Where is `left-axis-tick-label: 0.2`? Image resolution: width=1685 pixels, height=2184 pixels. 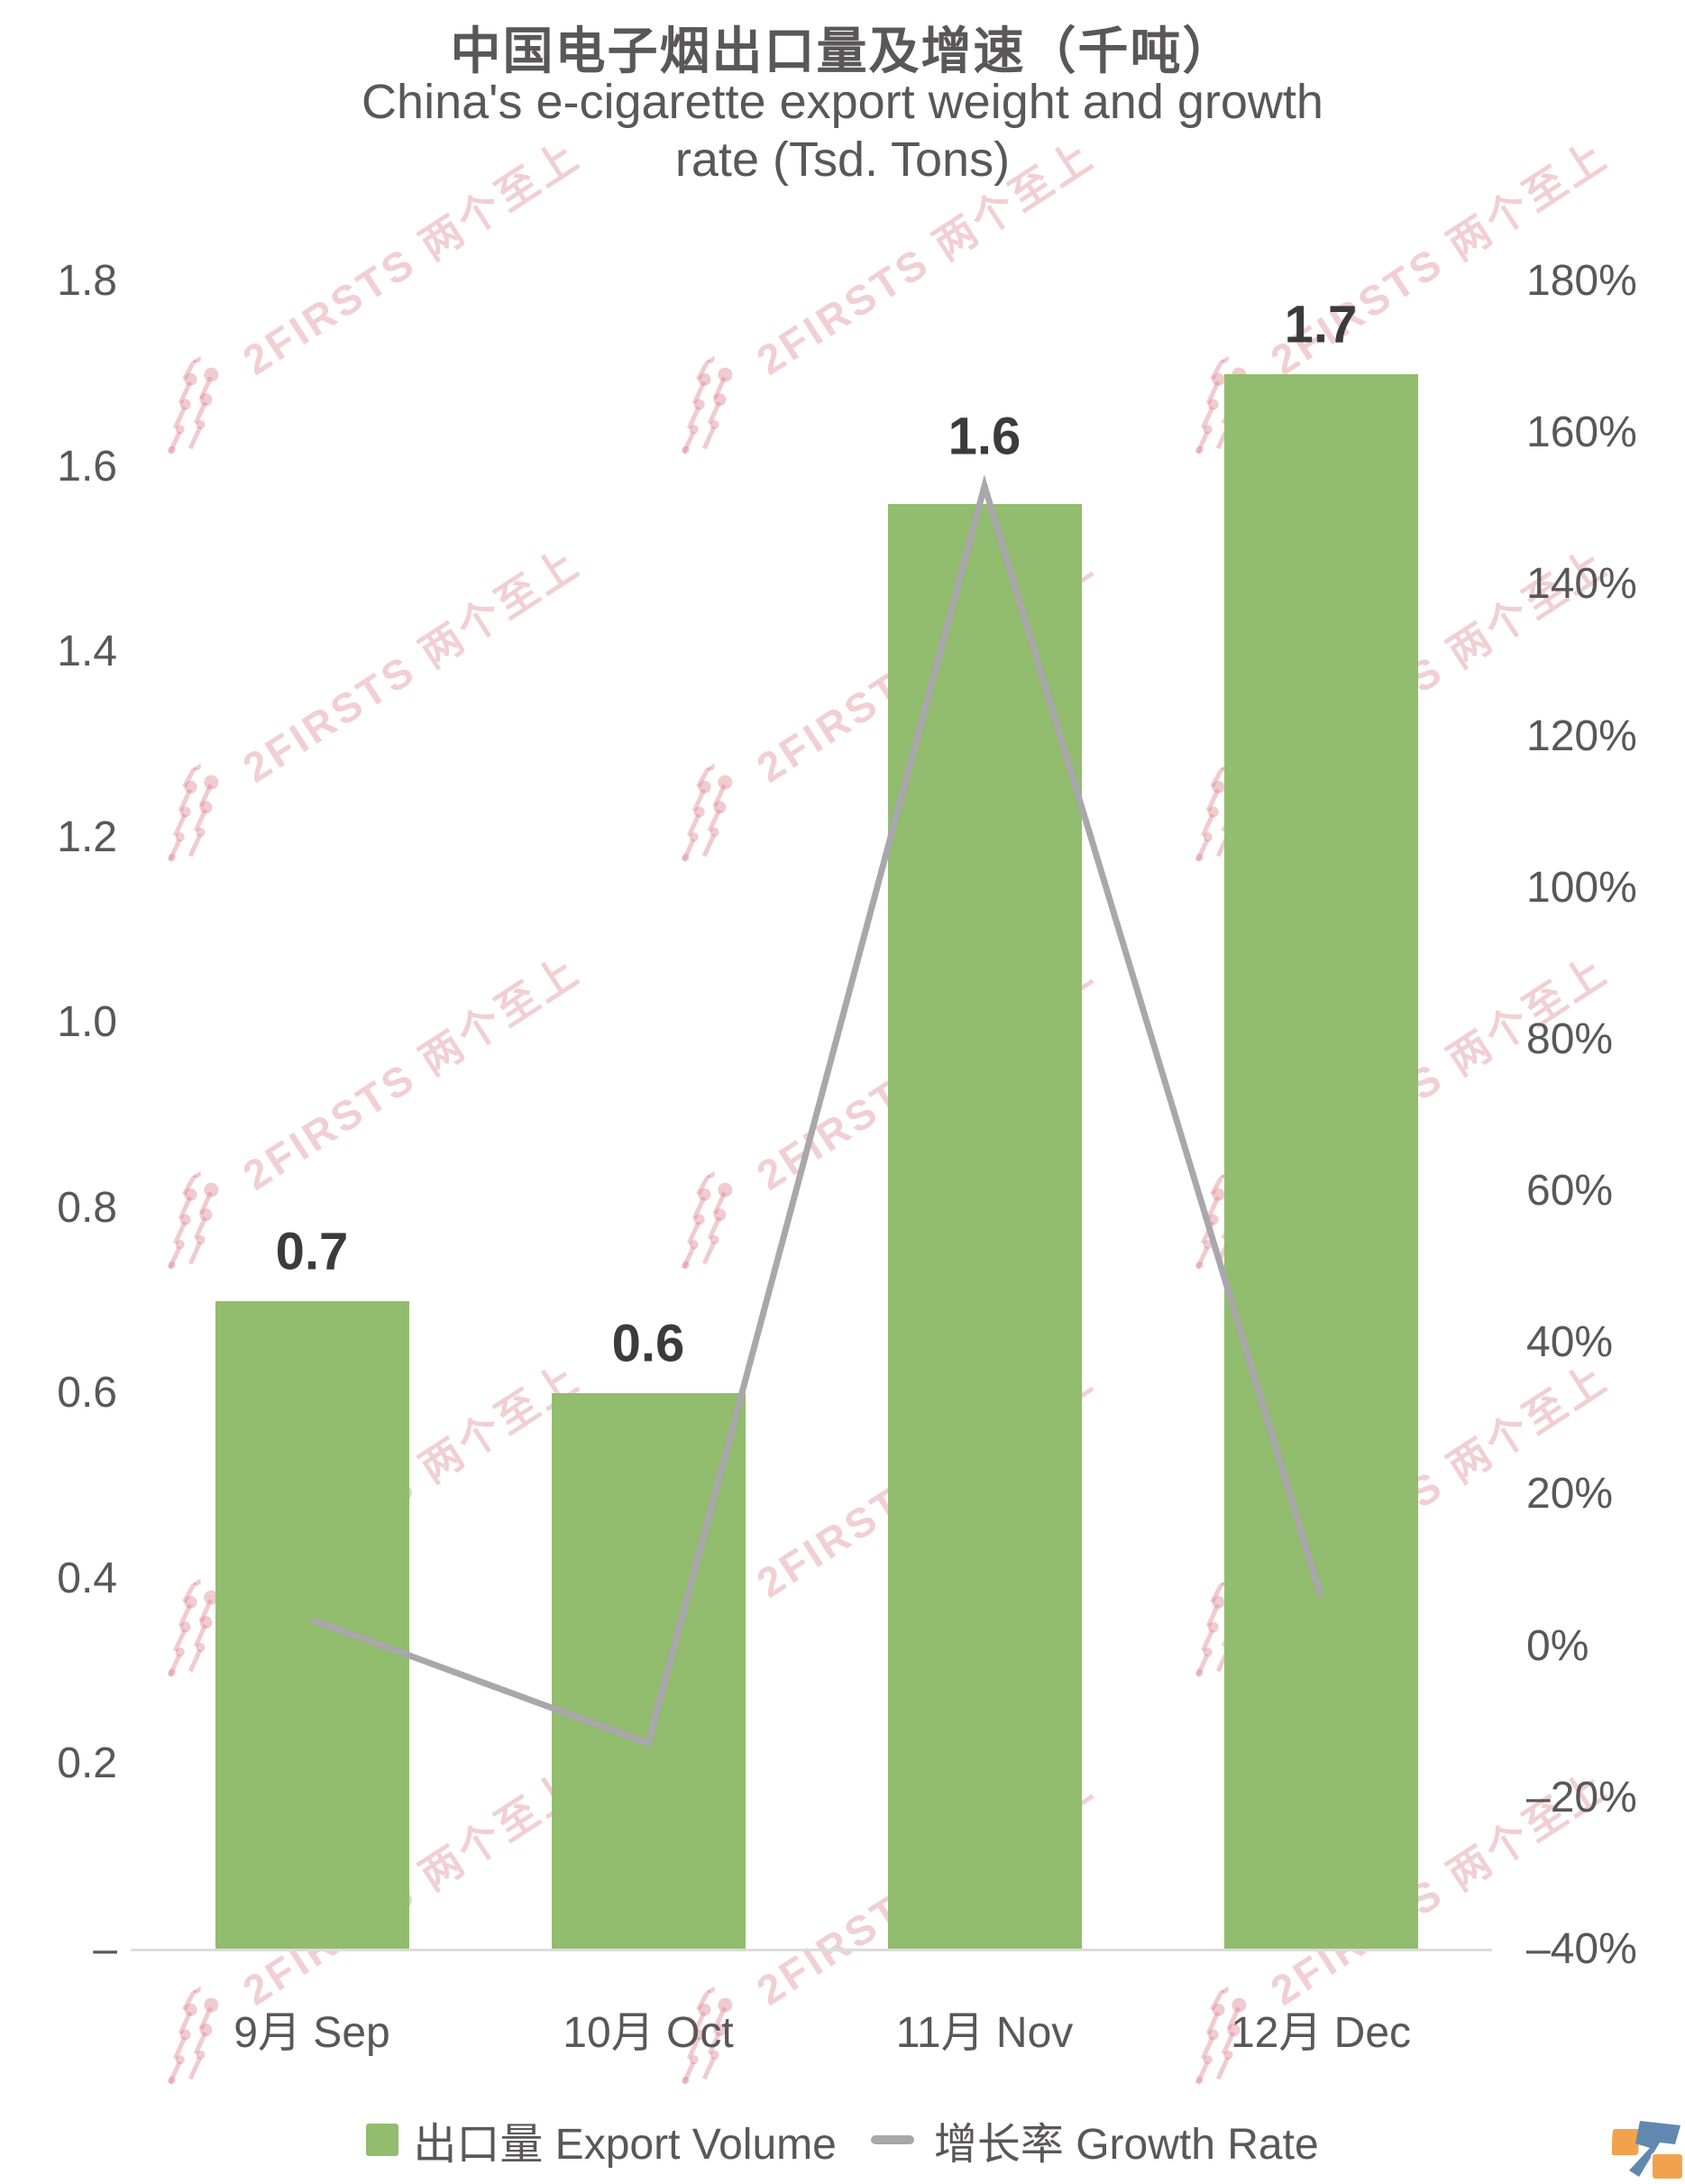 left-axis-tick-label: 0.2 is located at coordinates (87, 1764).